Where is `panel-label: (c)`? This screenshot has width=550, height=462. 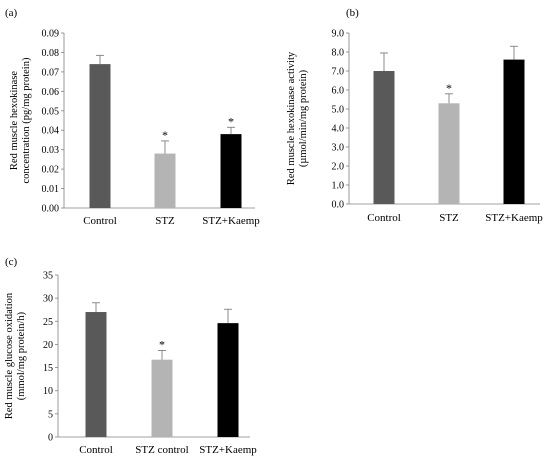 panel-label: (c) is located at coordinates (11, 262).